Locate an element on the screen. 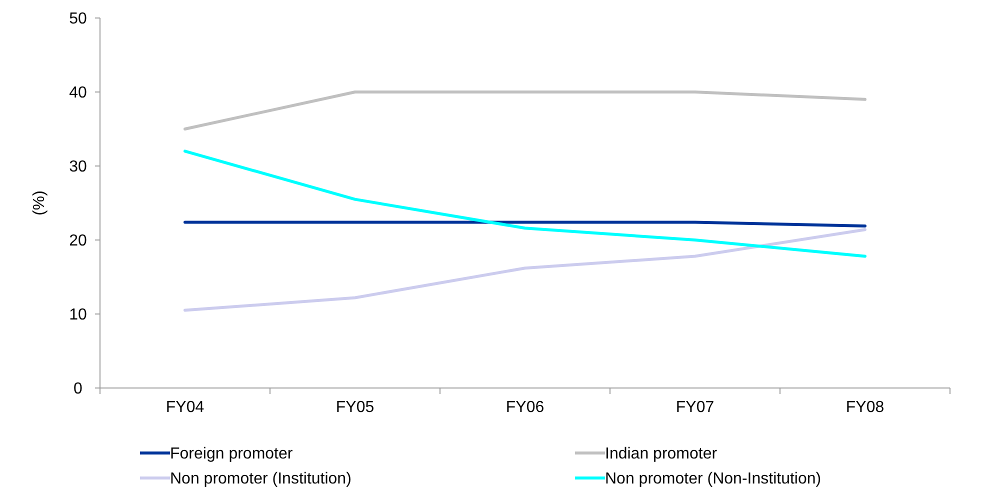  y-tick-label: 10 is located at coordinates (78, 315).